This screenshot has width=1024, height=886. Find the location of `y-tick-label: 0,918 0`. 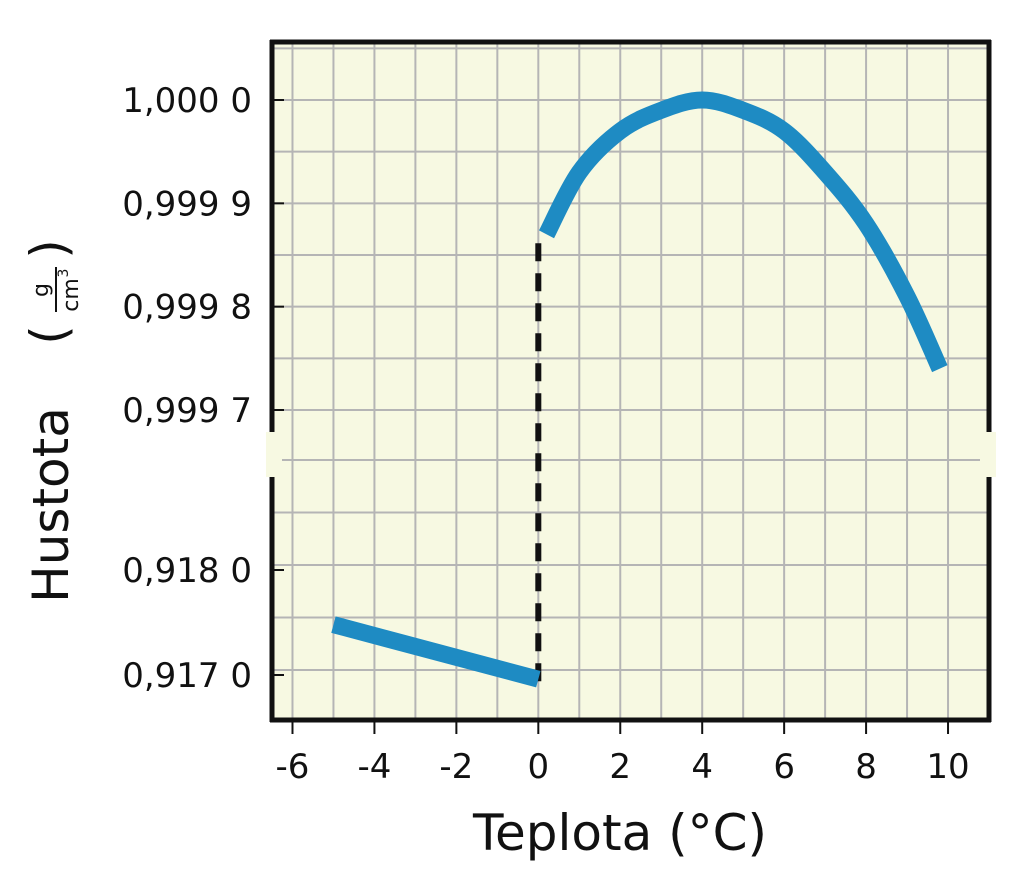

y-tick-label: 0,918 0 is located at coordinates (187, 571).